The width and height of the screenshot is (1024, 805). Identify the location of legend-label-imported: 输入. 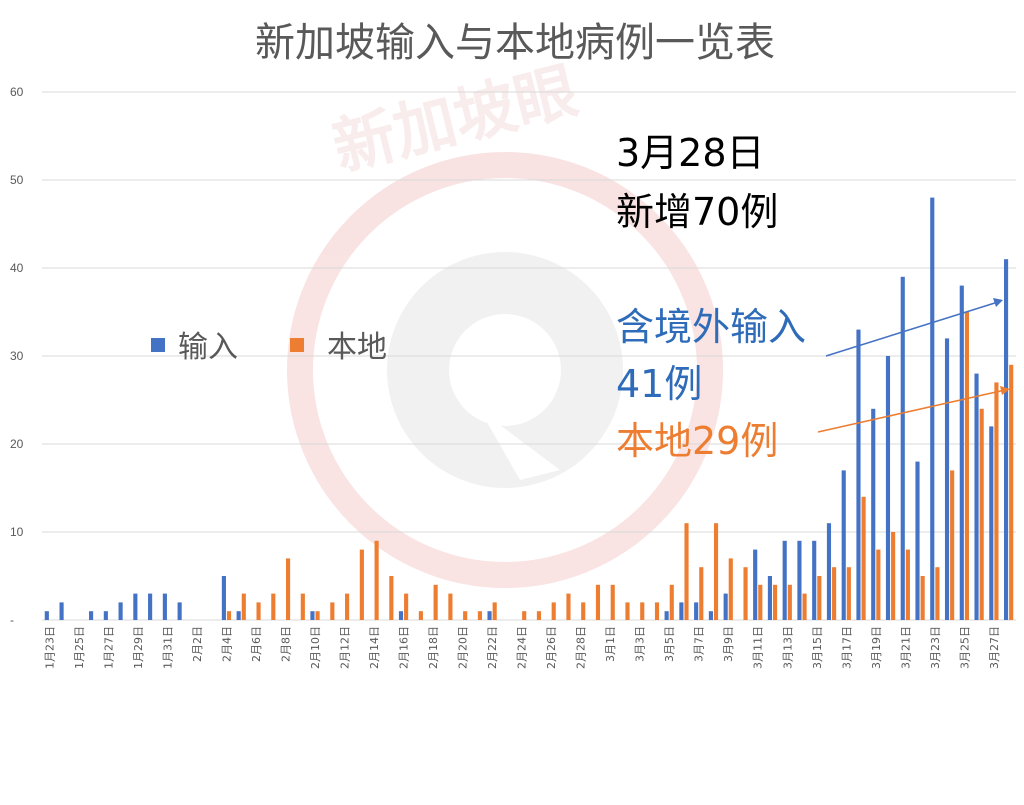
(208, 347).